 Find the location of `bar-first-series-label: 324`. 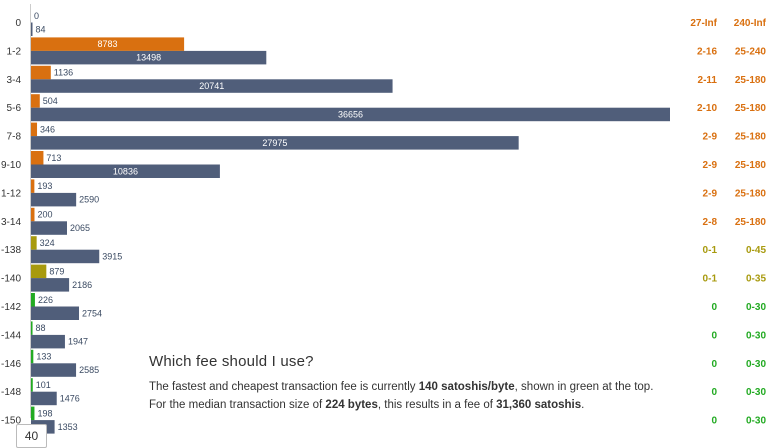

bar-first-series-label: 324 is located at coordinates (47, 243).